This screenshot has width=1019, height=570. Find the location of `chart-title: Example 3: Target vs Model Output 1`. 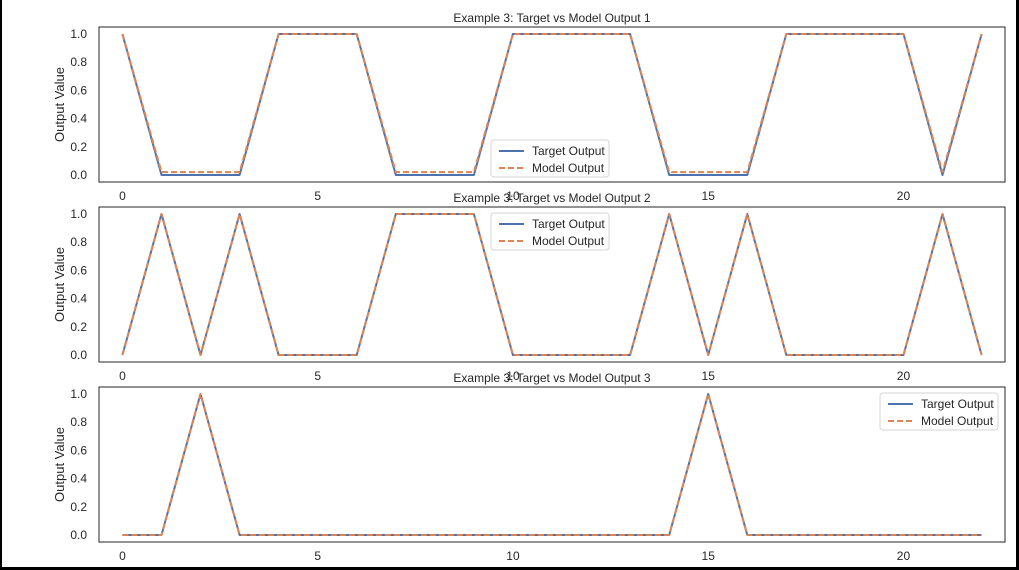

chart-title: Example 3: Target vs Model Output 1 is located at coordinates (552, 18).